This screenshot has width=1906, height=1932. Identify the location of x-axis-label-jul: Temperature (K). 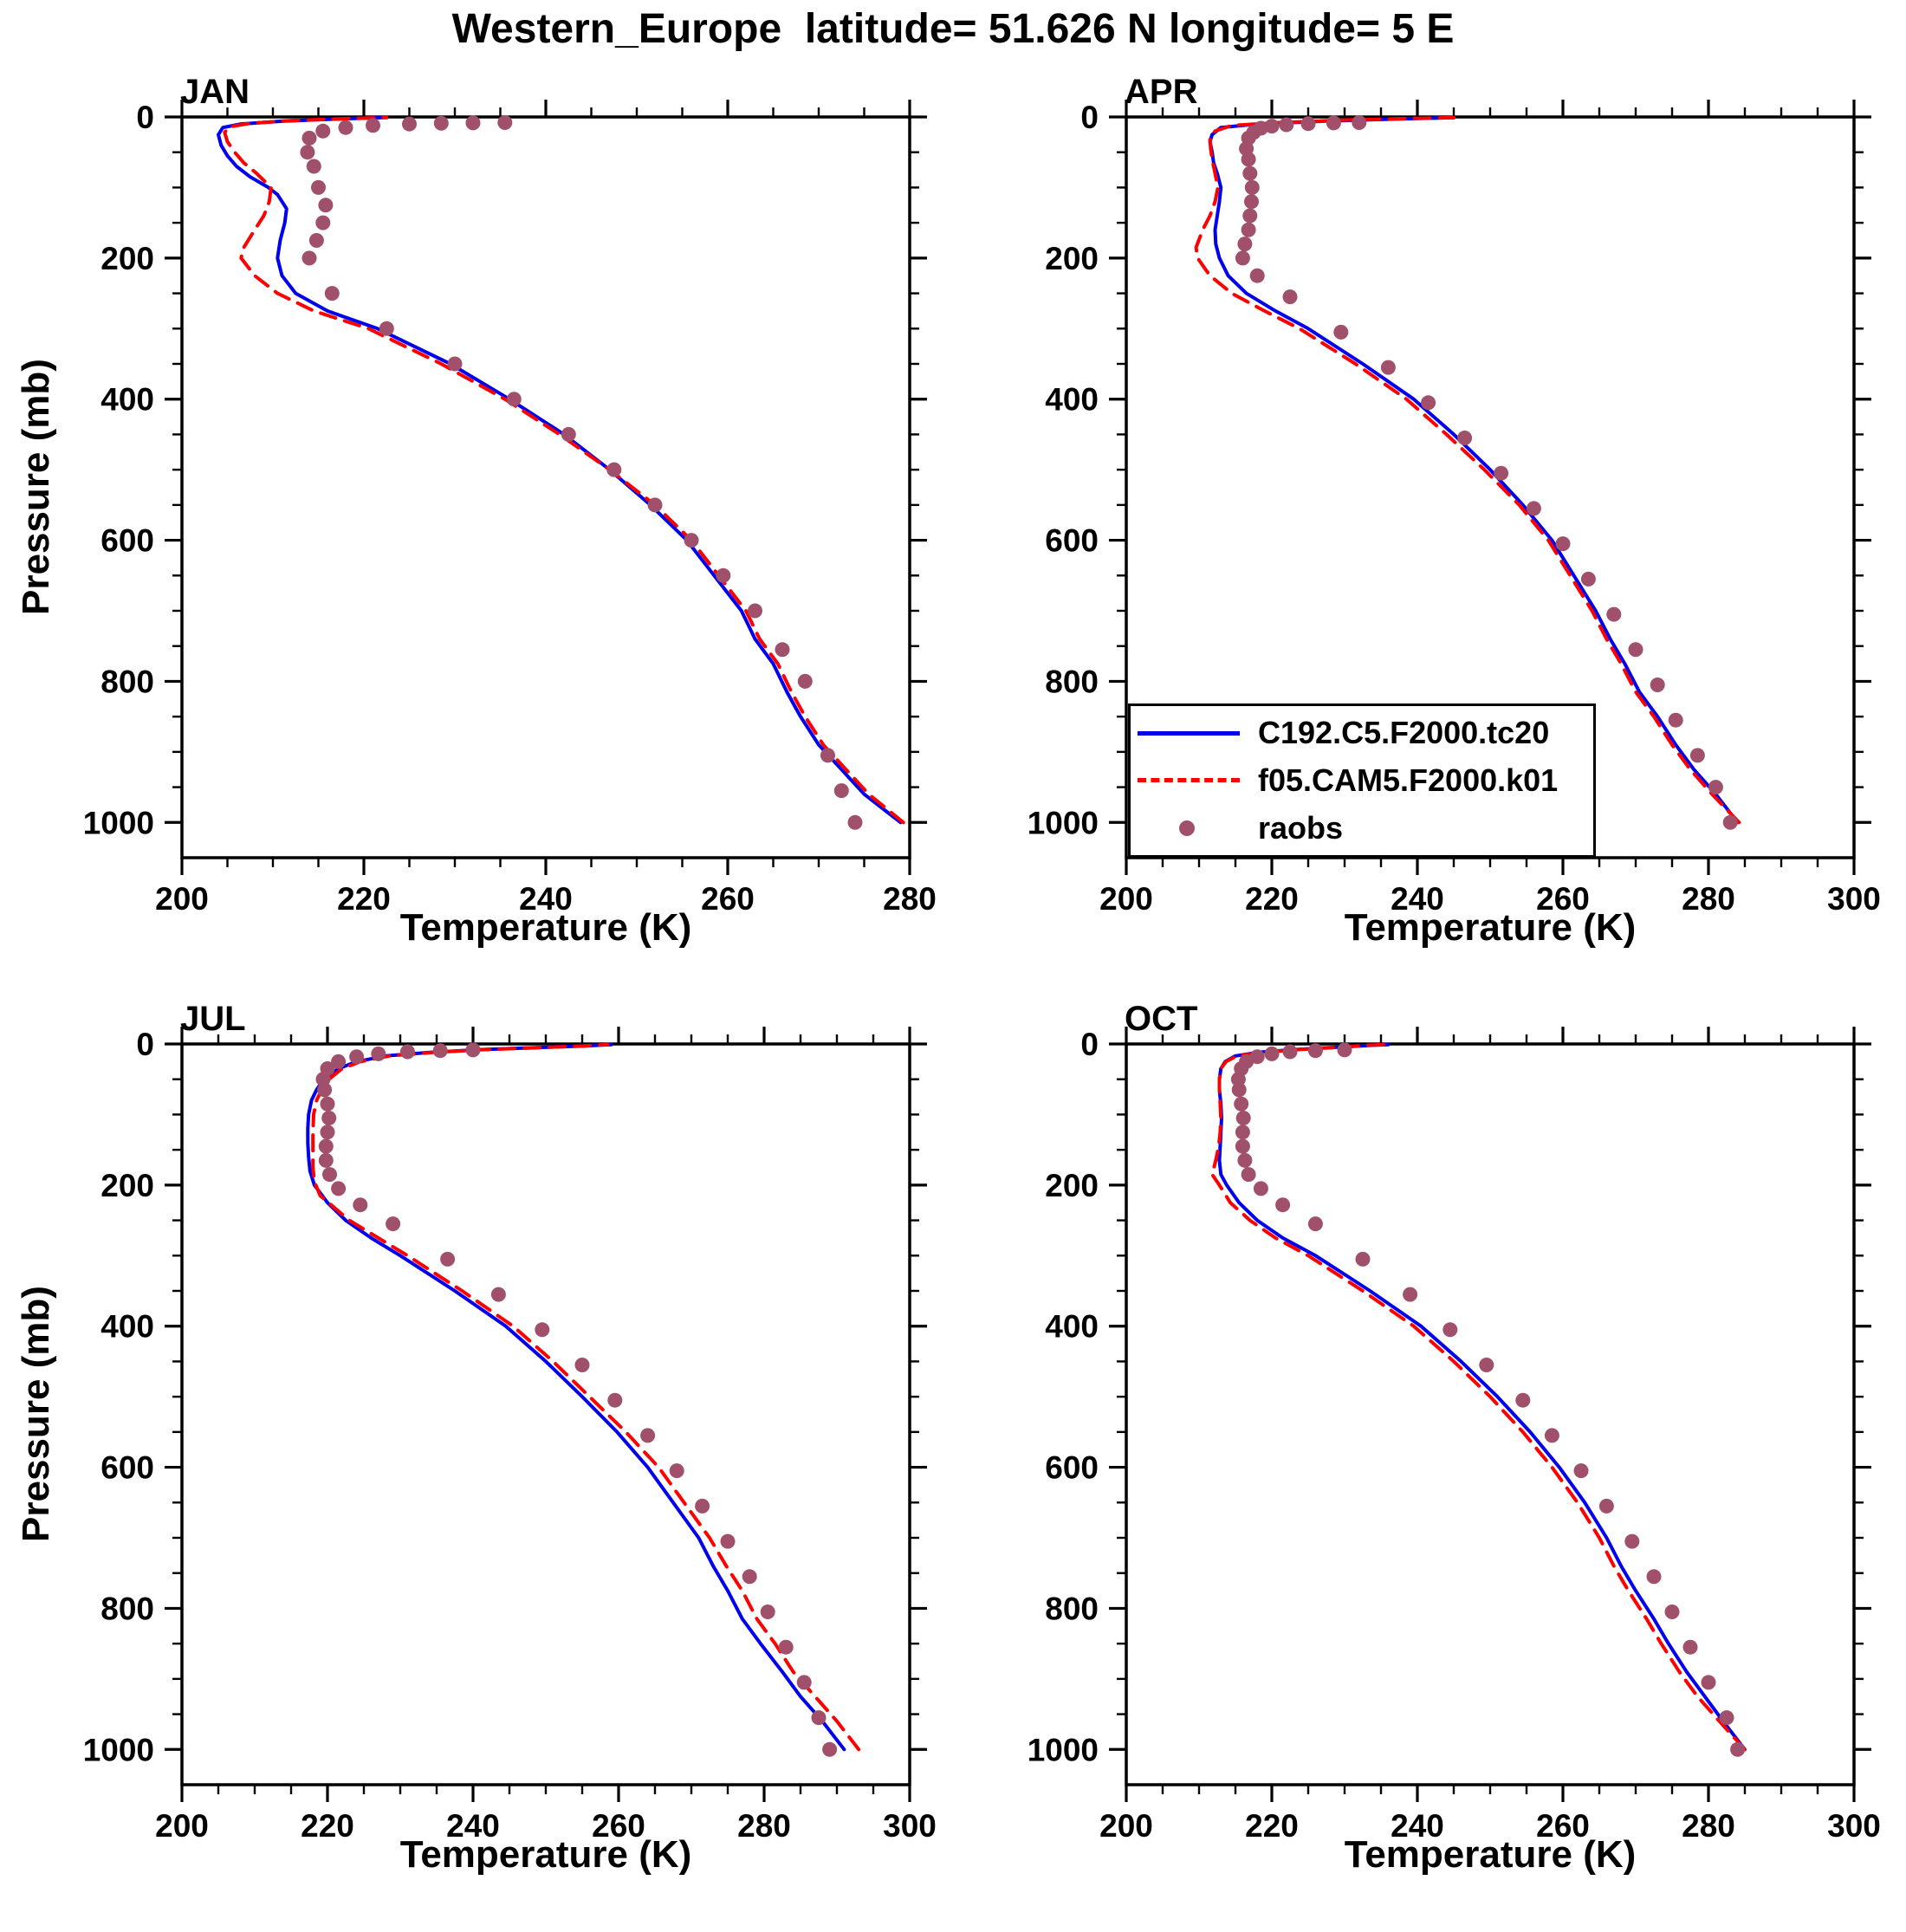
(545, 1854).